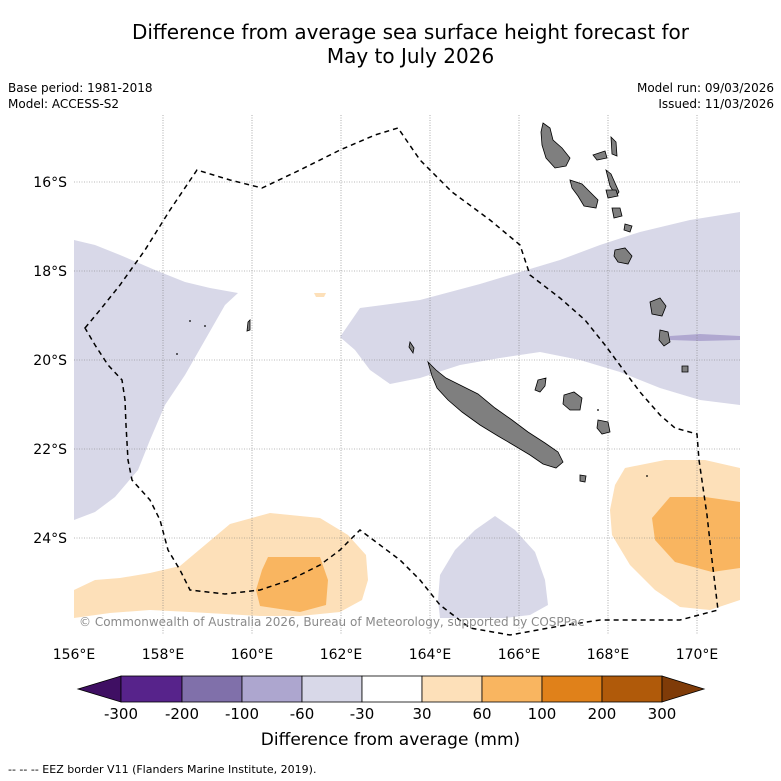 The image size is (781, 781). What do you see at coordinates (390, 740) in the screenshot?
I see `colorbar-label: Difference from average (mm)` at bounding box center [390, 740].